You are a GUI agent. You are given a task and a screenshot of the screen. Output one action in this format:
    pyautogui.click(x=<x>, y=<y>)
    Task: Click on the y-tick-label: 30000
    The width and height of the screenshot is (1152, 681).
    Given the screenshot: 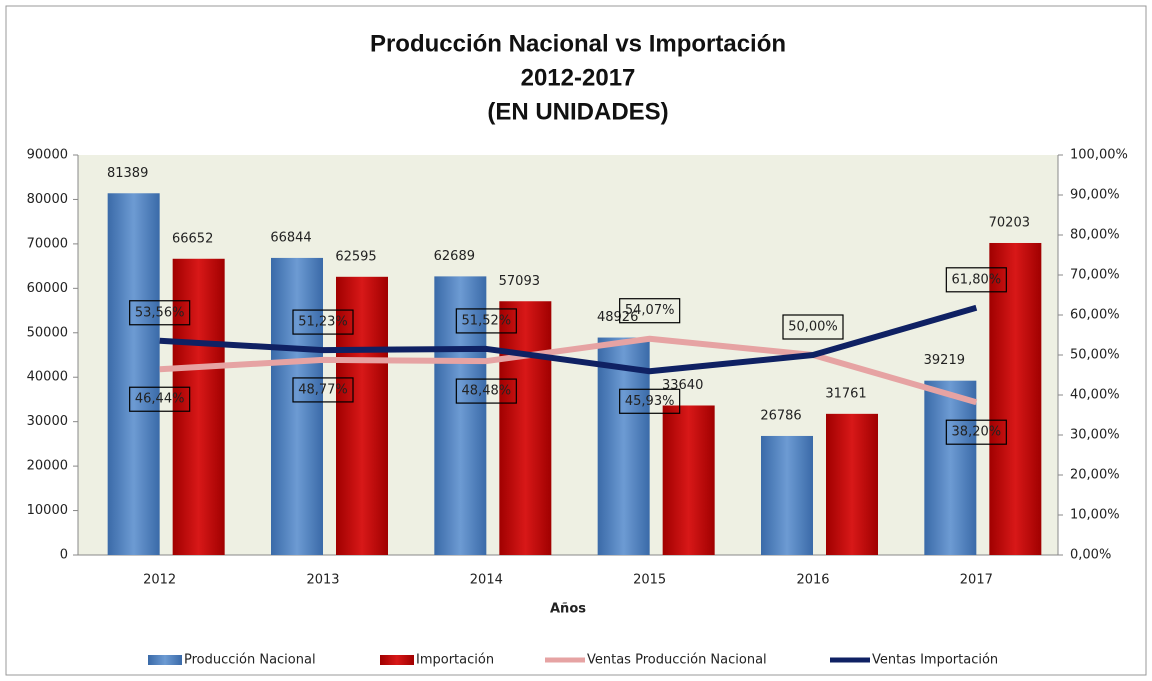 What is the action you would take?
    pyautogui.click(x=47, y=421)
    